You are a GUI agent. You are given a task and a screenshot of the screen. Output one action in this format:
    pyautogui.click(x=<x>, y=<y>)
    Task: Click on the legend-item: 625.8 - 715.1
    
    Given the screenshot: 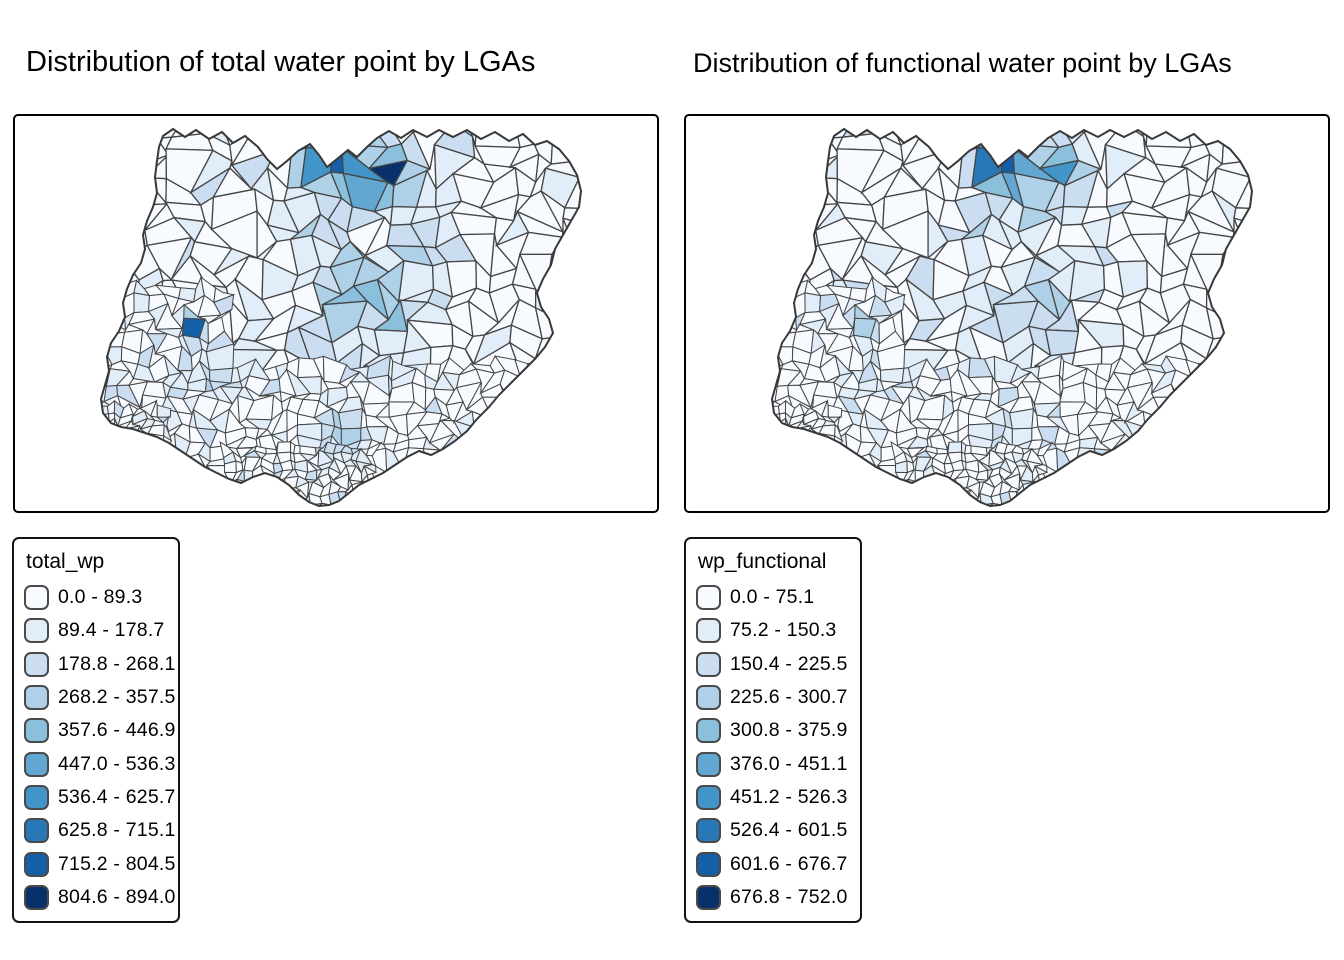 What is the action you would take?
    pyautogui.click(x=99, y=830)
    